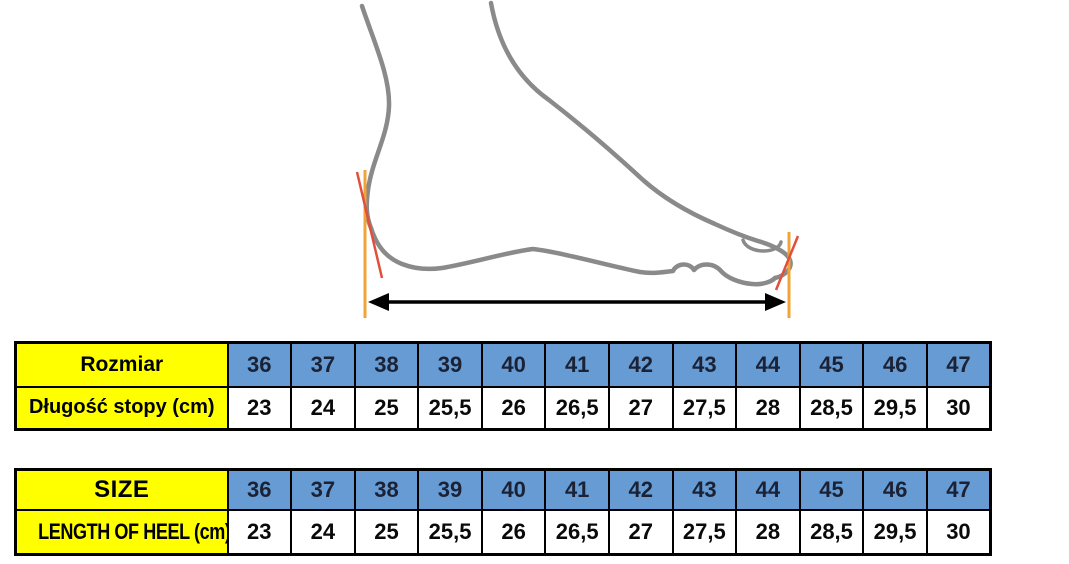 This screenshot has height=564, width=1069. What do you see at coordinates (640, 140) in the screenshot?
I see `foot-outline-top` at bounding box center [640, 140].